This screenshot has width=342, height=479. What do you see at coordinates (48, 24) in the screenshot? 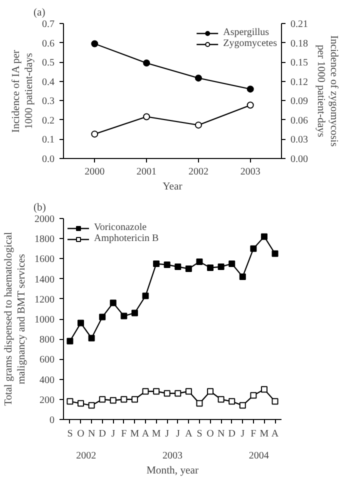
I see `y-tick-label: 0.7` at bounding box center [48, 24].